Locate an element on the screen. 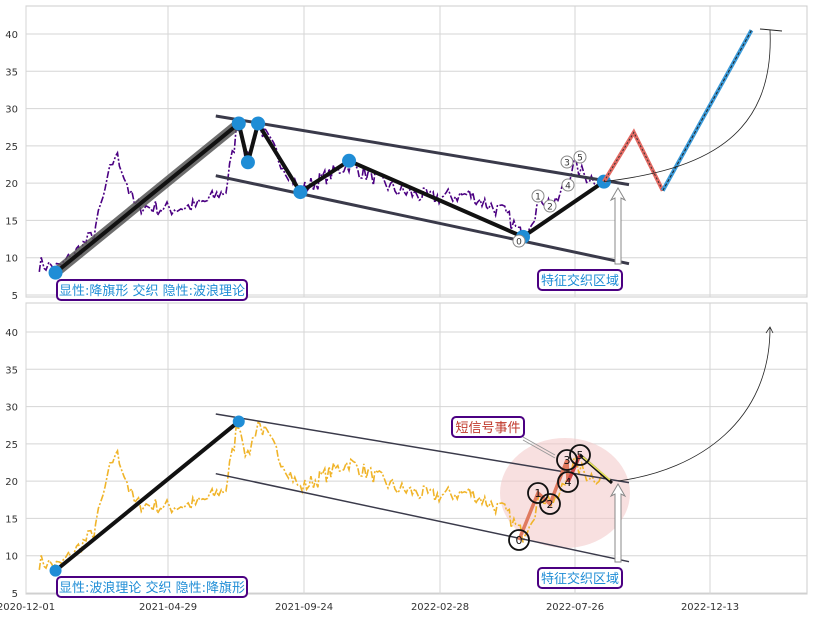 The image size is (813, 621). bottom-wave-label: 3 is located at coordinates (567, 460).